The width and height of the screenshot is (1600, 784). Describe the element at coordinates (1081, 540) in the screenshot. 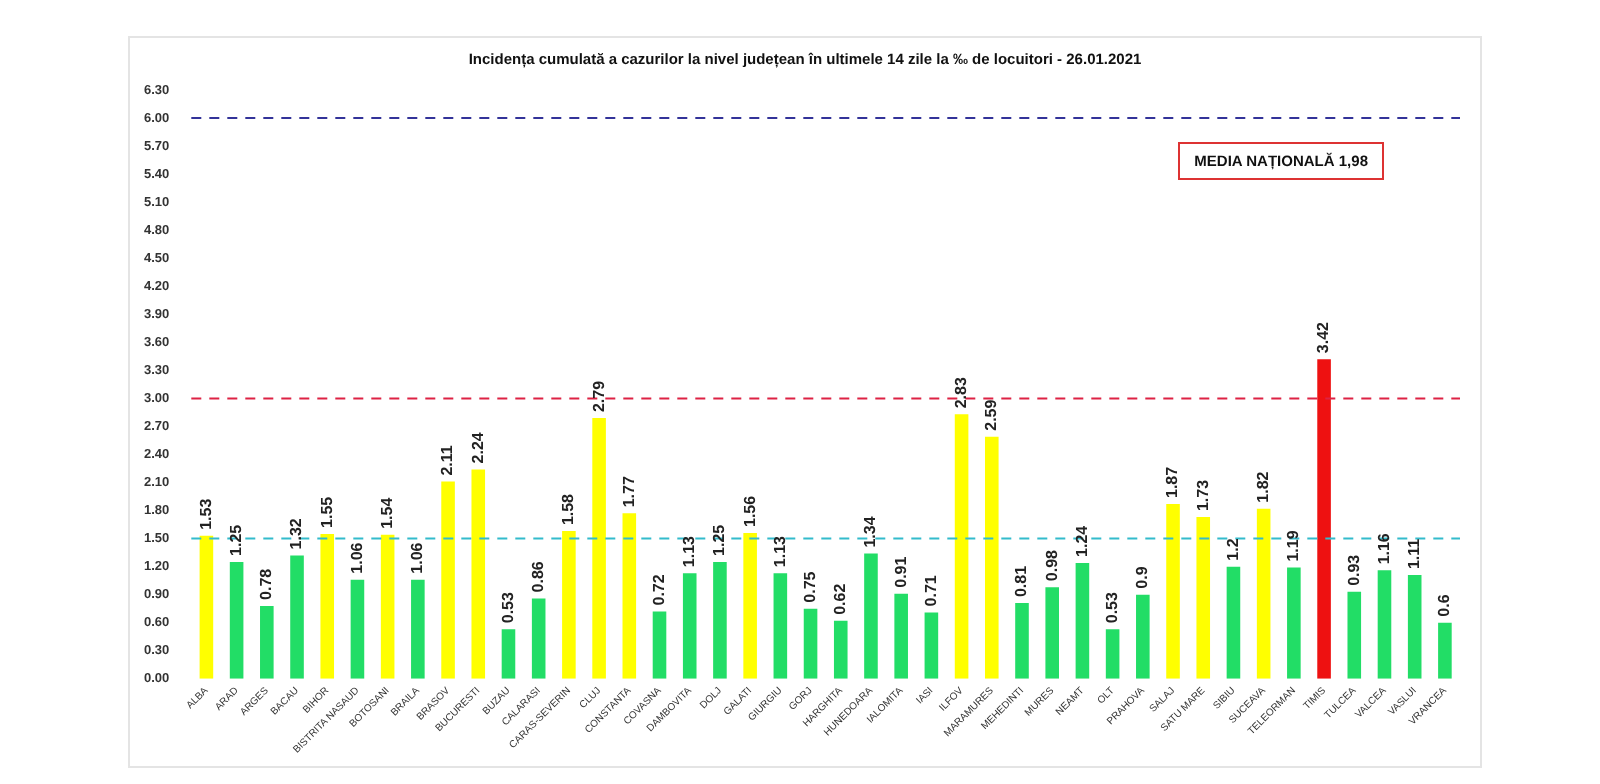

I see `data-label: 1.24` at that location.